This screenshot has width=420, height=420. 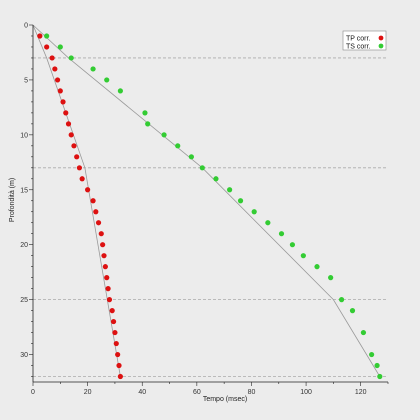 What do you see at coordinates (252, 392) in the screenshot?
I see `x-tick-label: 80` at bounding box center [252, 392].